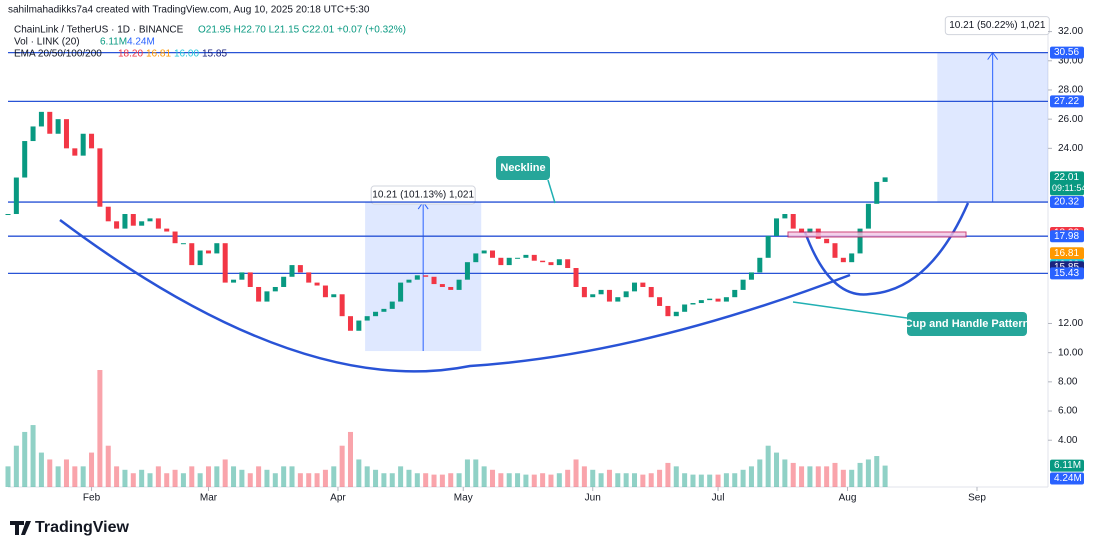 The width and height of the screenshot is (1105, 555). I want to click on measure-label: 10.21 (50.22%) 1,021, so click(997, 25).